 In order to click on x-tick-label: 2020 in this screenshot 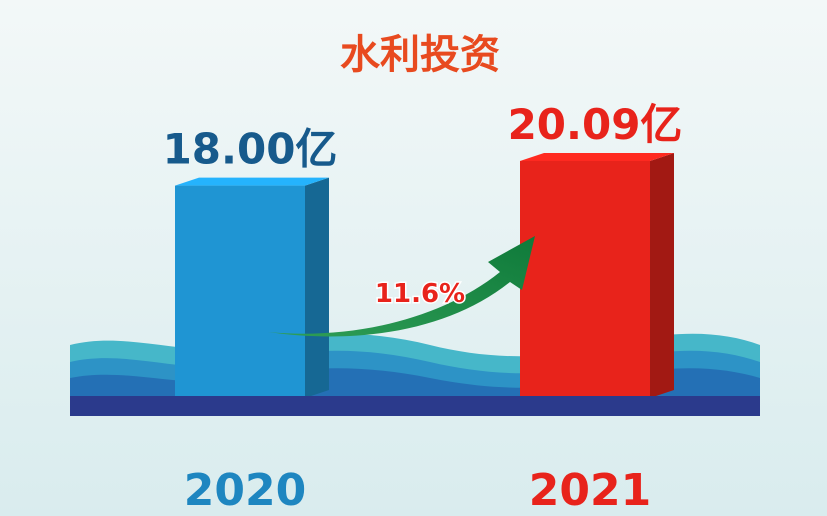, I will do `click(245, 490)`.